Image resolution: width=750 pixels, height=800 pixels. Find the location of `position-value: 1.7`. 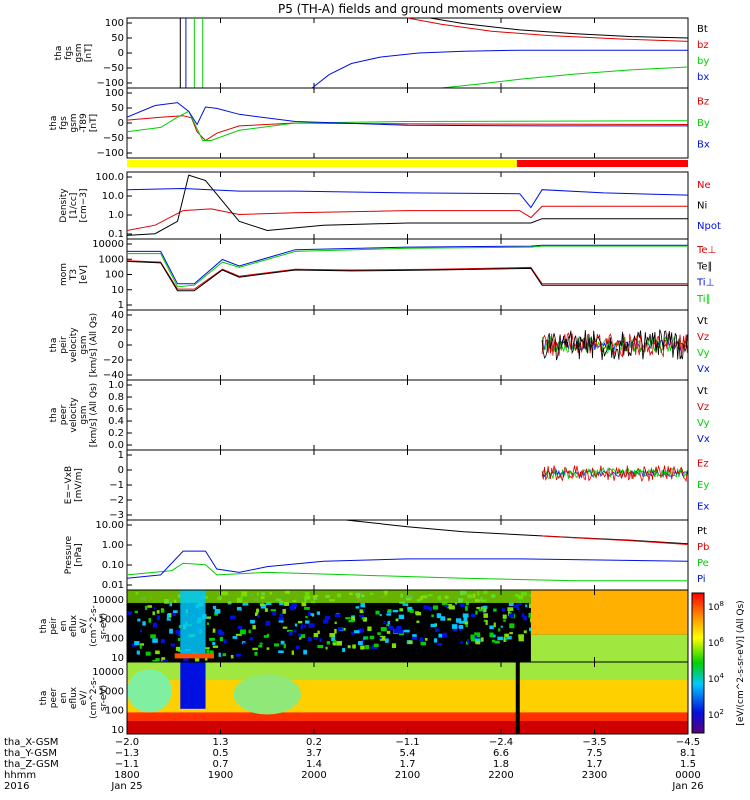

position-value: 1.7 is located at coordinates (408, 764).